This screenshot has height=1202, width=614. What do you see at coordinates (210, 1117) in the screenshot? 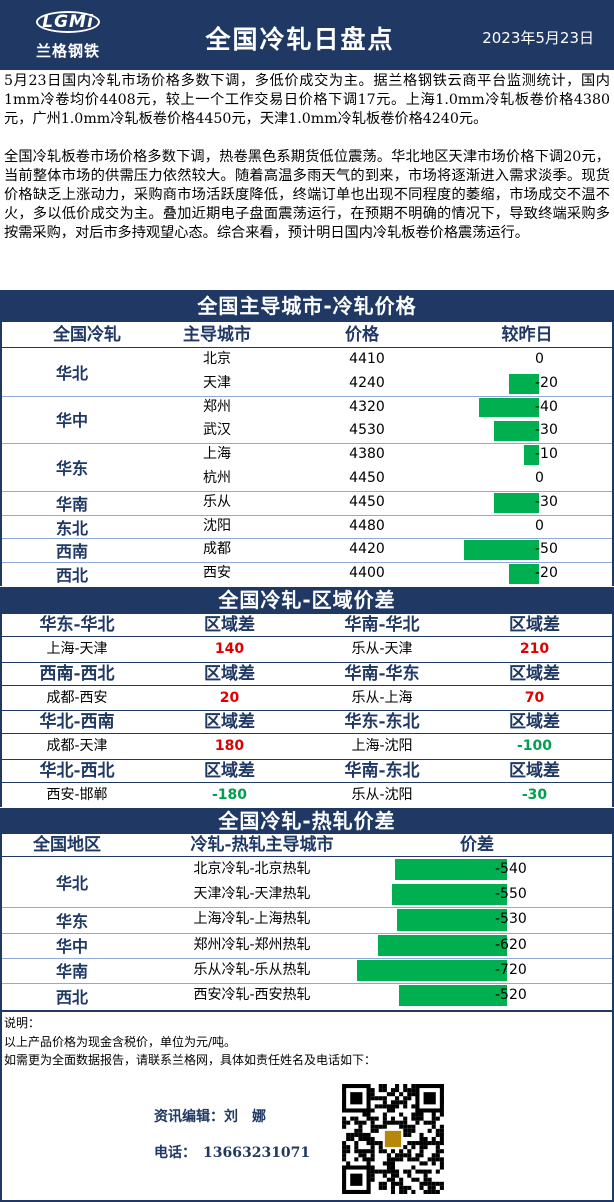
I see `editor-name: 资讯编辑：刘 娜` at bounding box center [210, 1117].